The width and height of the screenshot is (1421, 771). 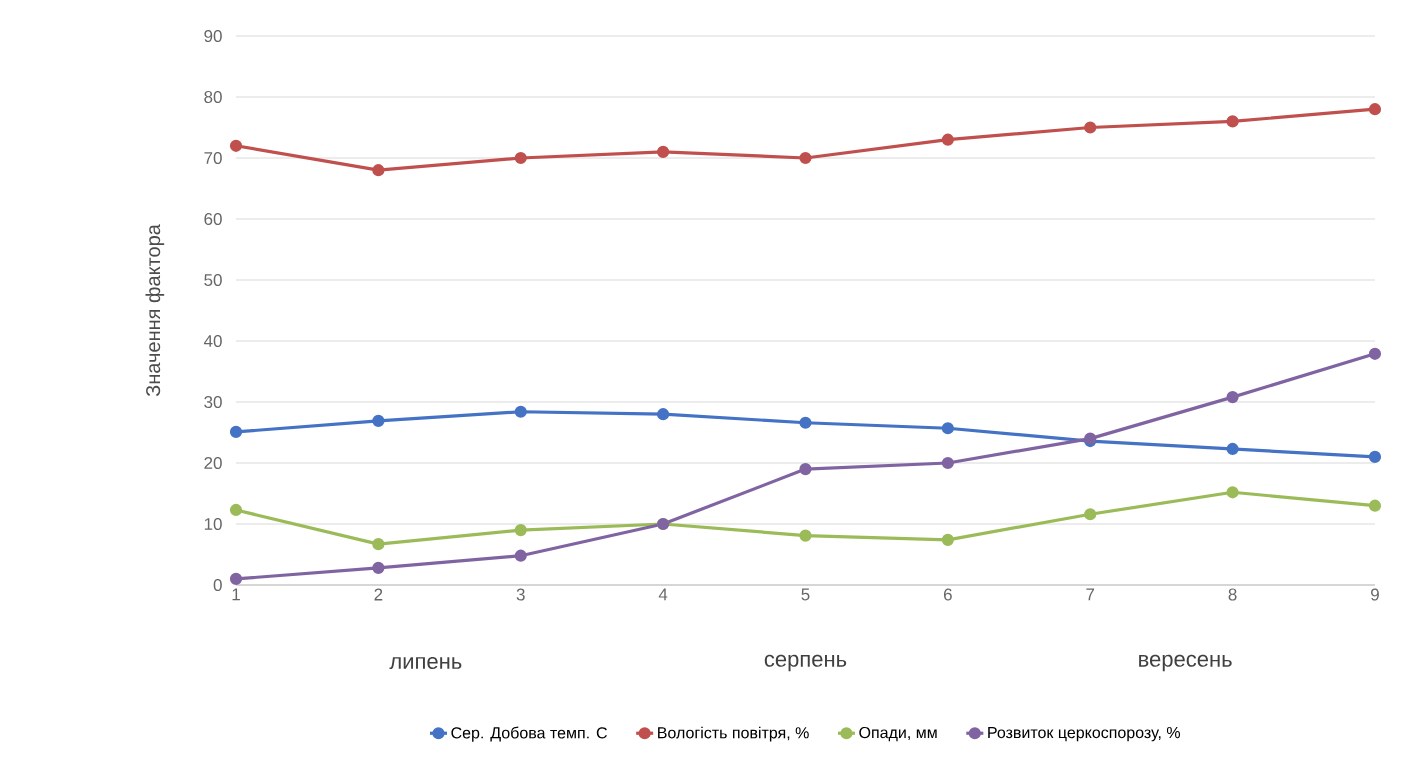 What do you see at coordinates (213, 463) in the screenshot?
I see `y-tick-label: 20` at bounding box center [213, 463].